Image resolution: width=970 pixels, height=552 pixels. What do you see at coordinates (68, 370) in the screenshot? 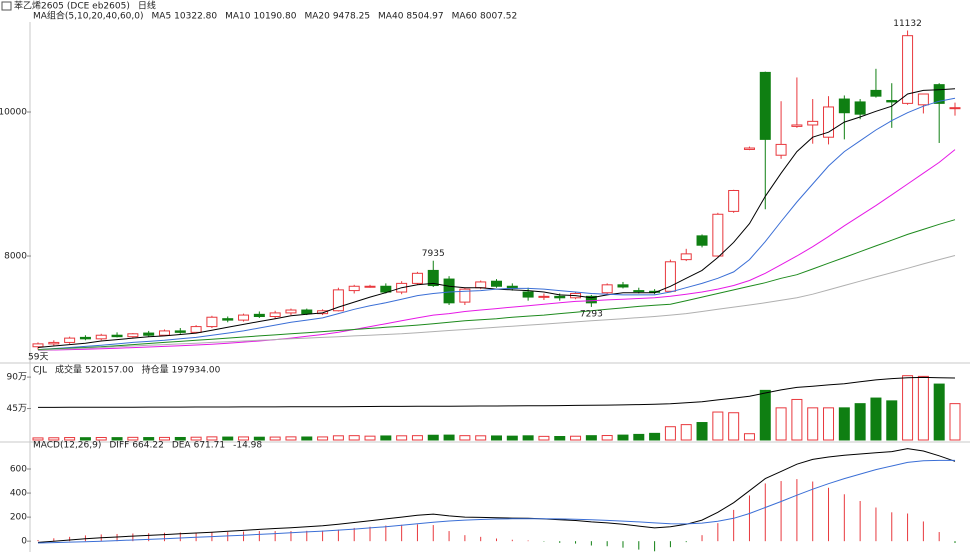
I see `legend-name: 成交量` at bounding box center [68, 370].